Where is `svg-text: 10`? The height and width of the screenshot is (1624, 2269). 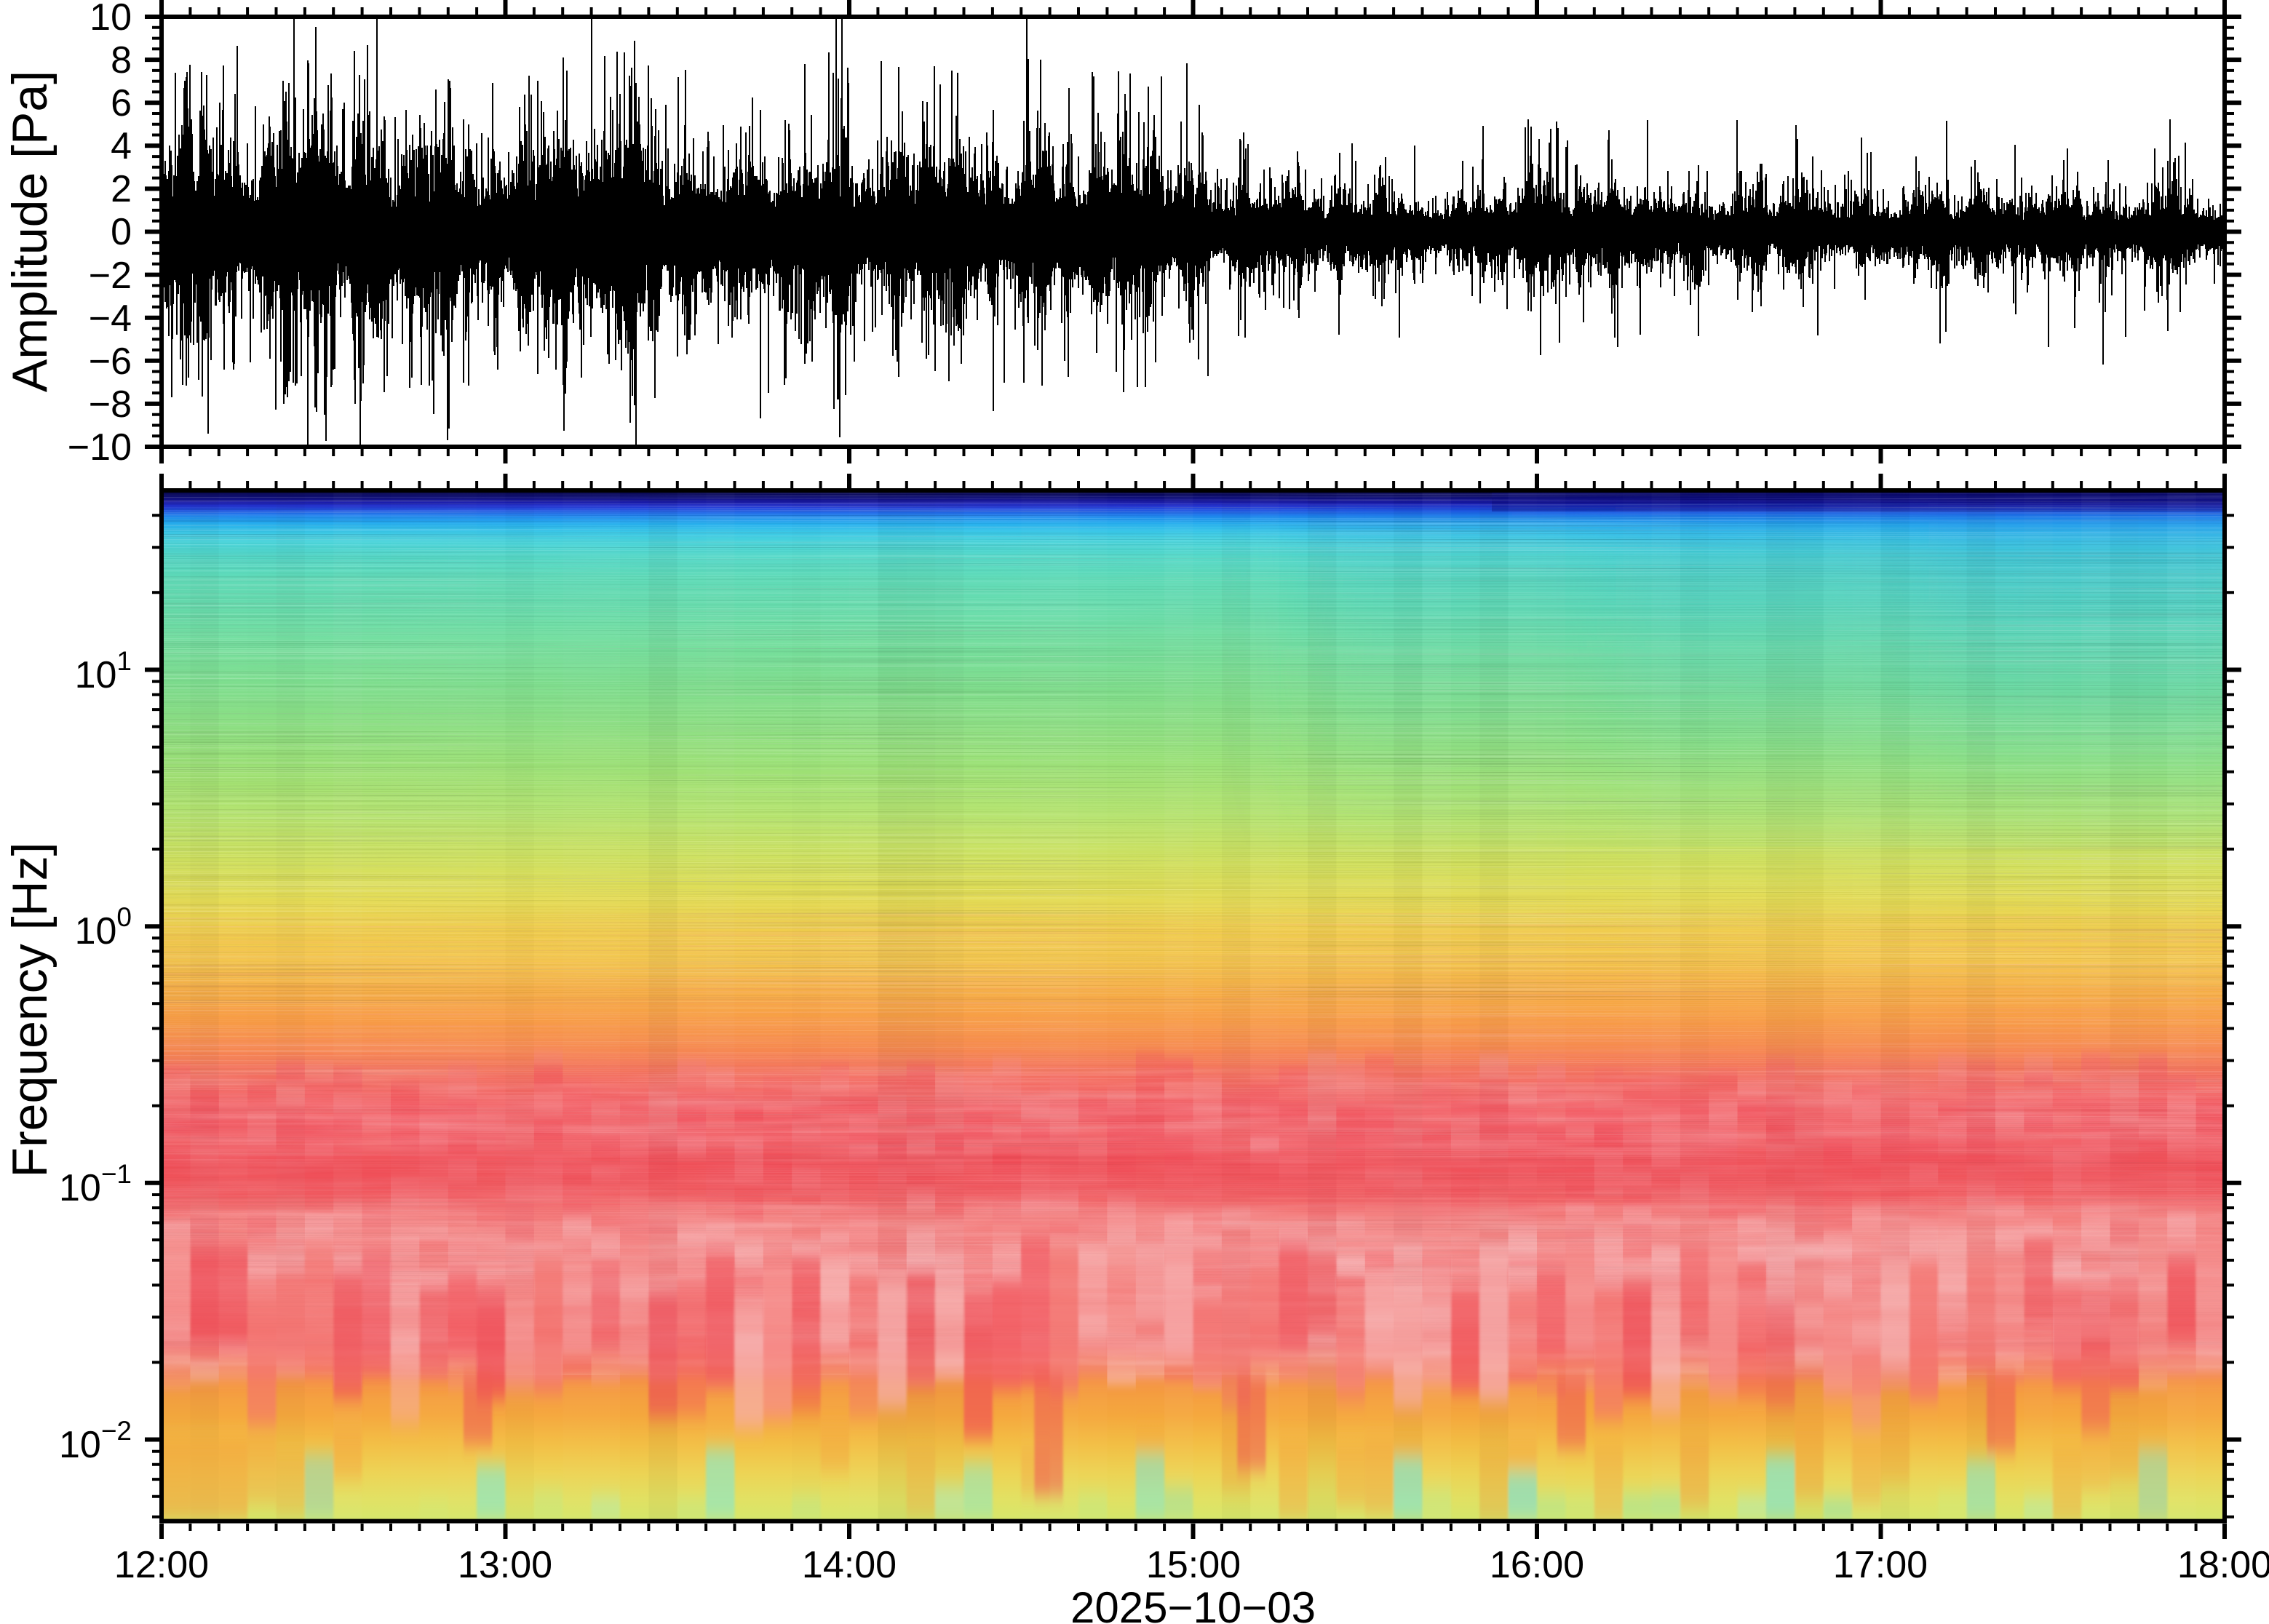
svg-text: 10 is located at coordinates (111, 19).